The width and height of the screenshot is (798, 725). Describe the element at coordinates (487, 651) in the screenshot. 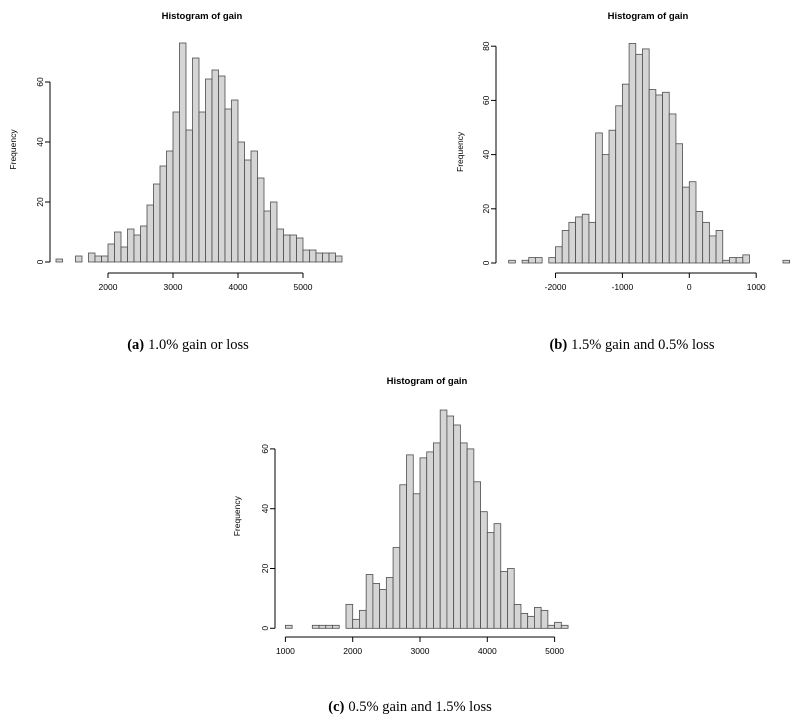

I see `x-tick-label: 4000` at that location.